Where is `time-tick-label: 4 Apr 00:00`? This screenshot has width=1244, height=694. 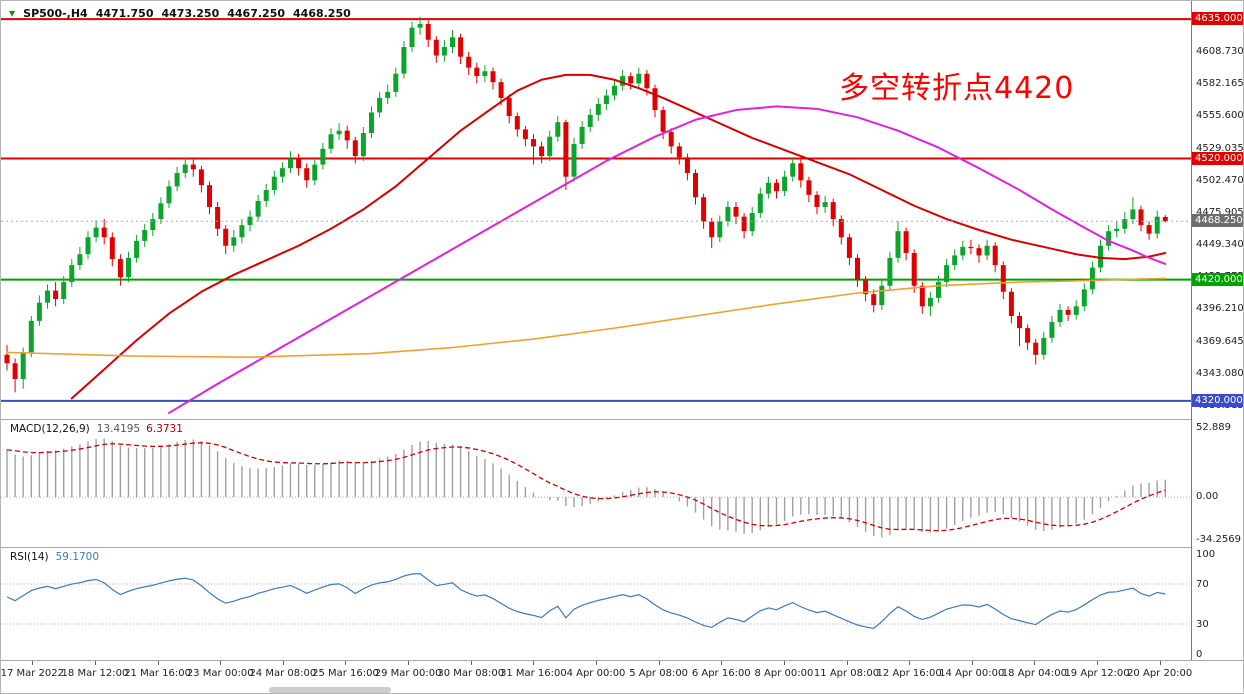
time-tick-label: 4 Apr 00:00 is located at coordinates (596, 673).